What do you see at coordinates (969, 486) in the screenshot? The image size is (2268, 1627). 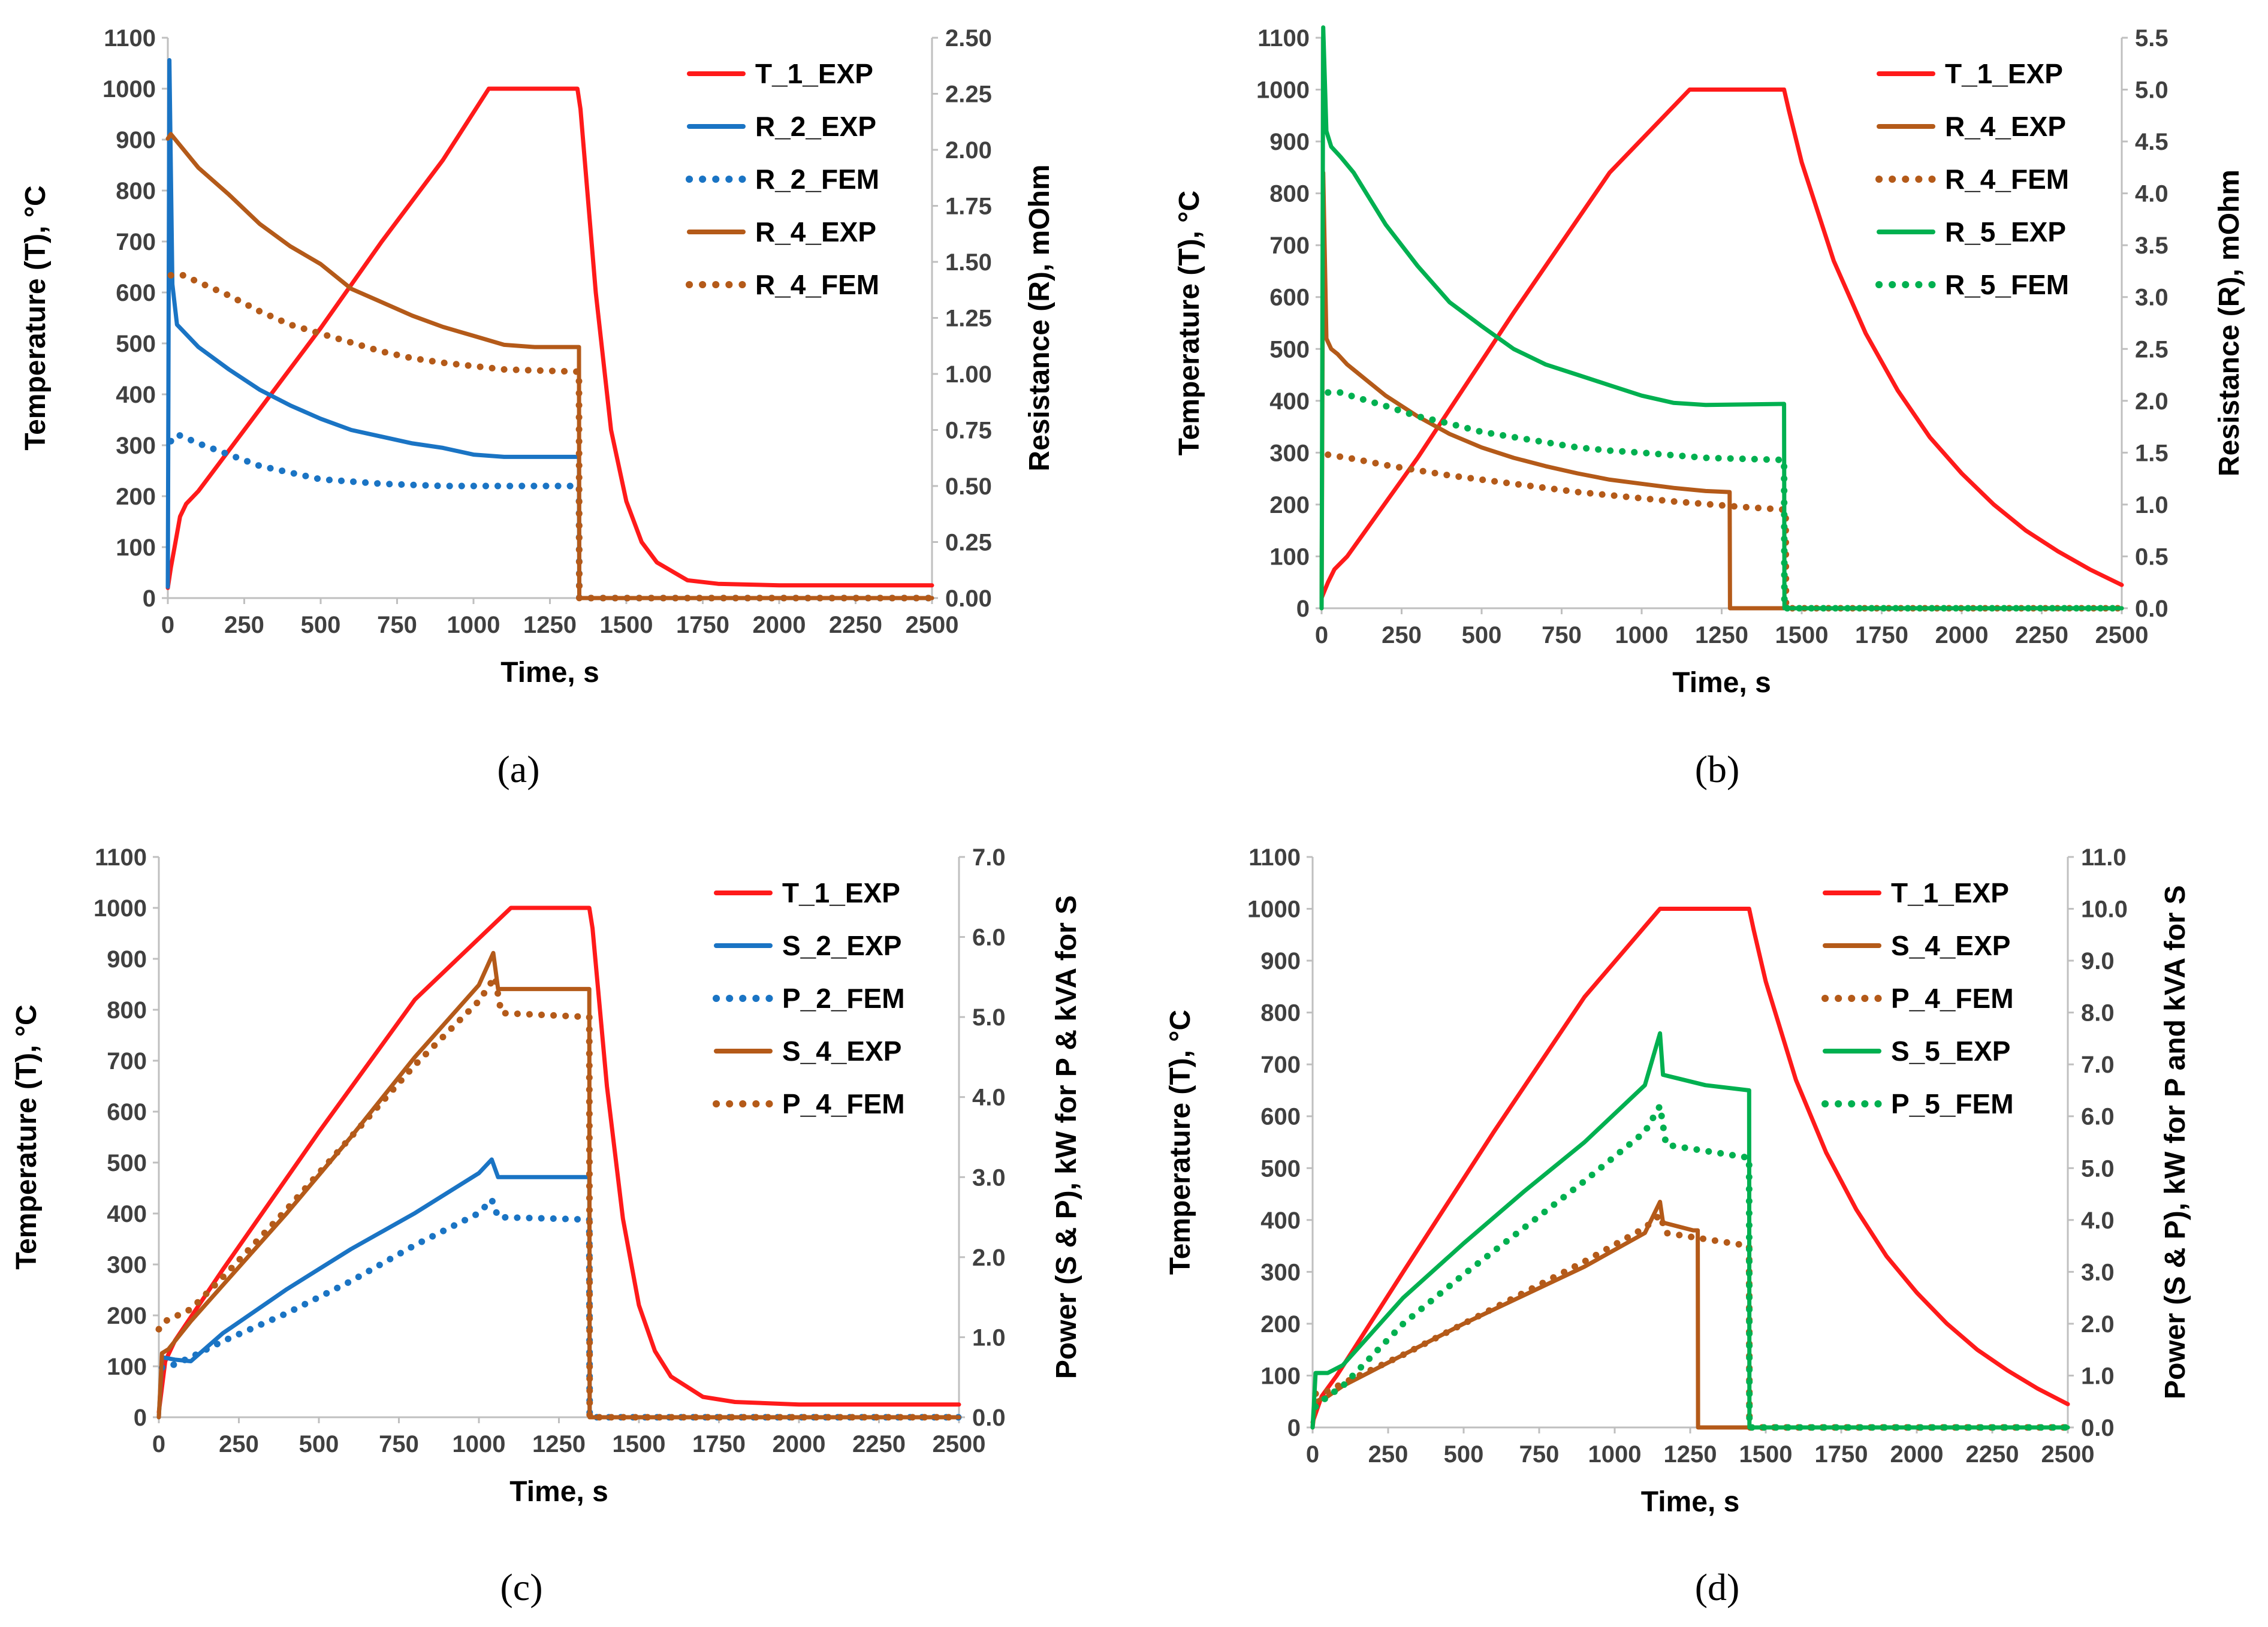 I see `y2-tick-label: 0.50` at bounding box center [969, 486].